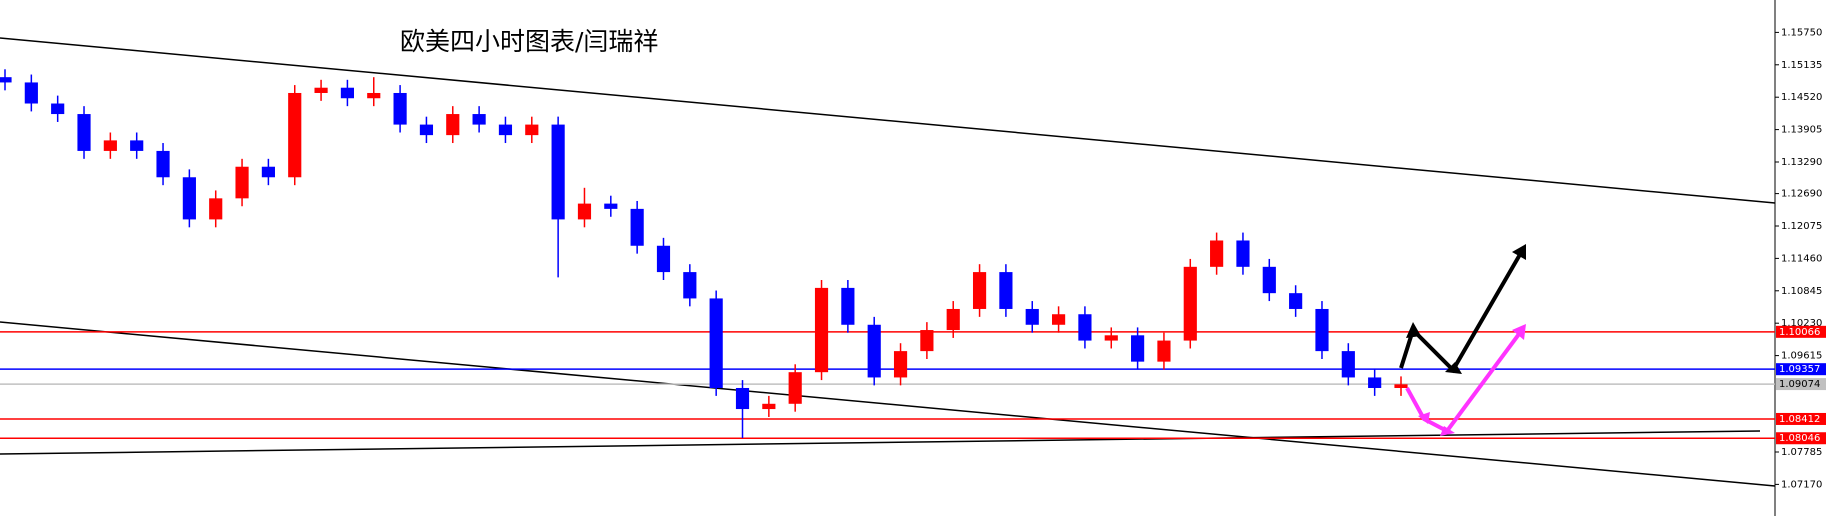 This screenshot has width=1841, height=516. What do you see at coordinates (1801, 130) in the screenshot?
I see `y-tick-label: 1.13905` at bounding box center [1801, 130].